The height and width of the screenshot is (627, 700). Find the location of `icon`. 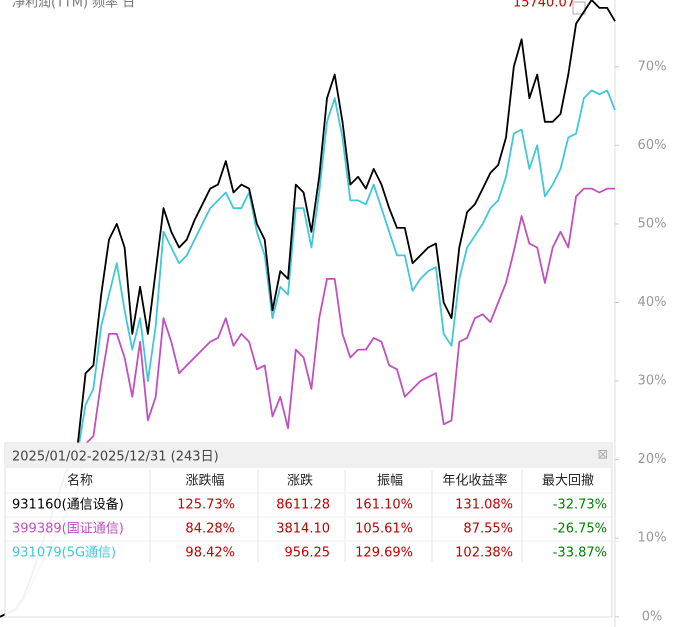

icon is located at coordinates (579, 8).